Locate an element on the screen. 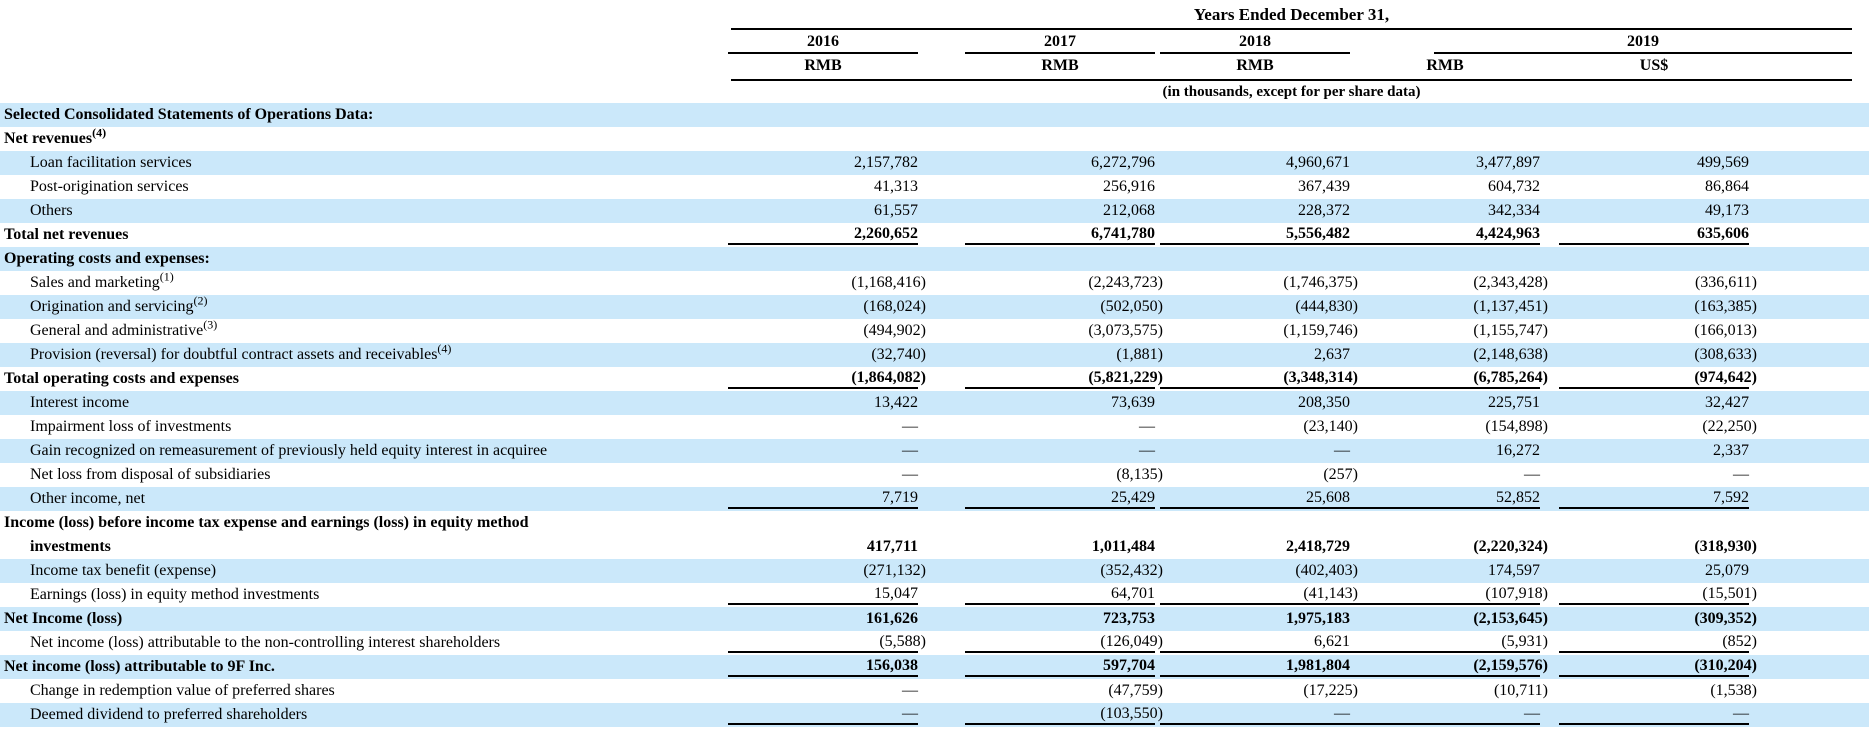 The height and width of the screenshot is (738, 1869). cell-value-2016: 2,157,782 is located at coordinates (886, 162).